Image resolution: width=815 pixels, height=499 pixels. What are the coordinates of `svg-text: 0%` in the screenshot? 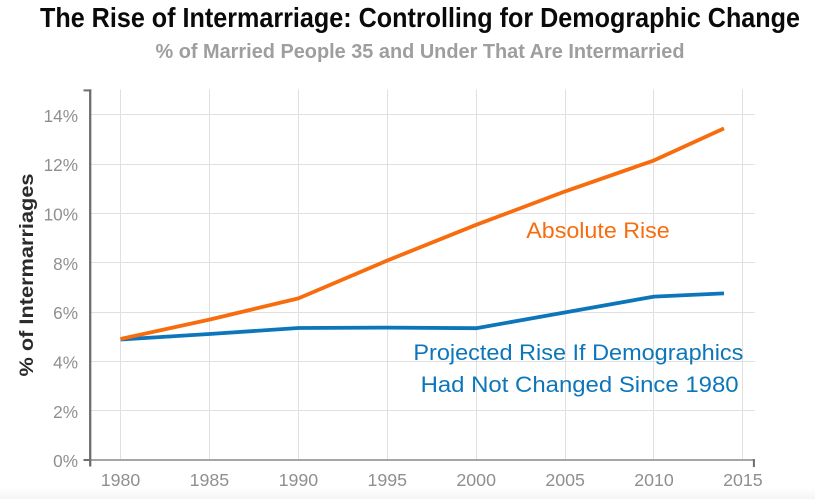 It's located at (65, 461).